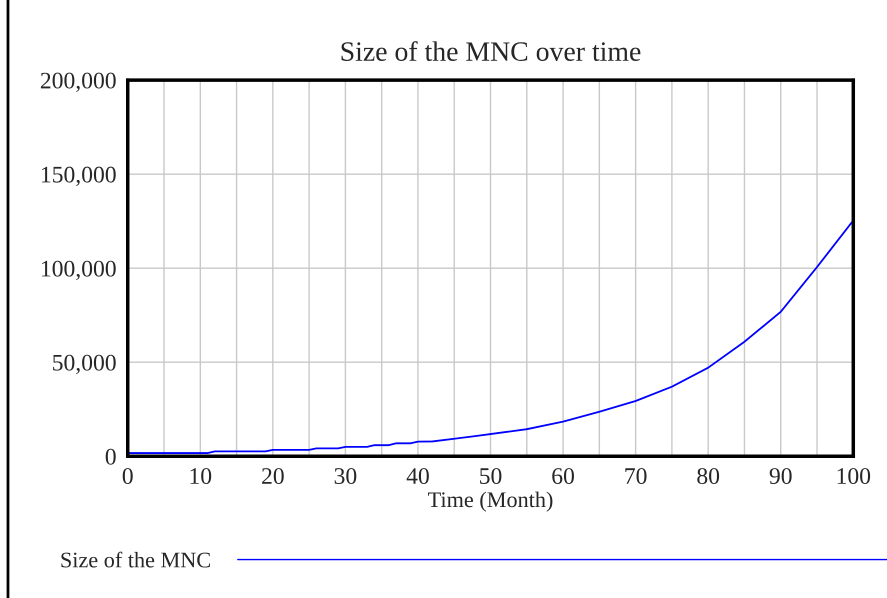  What do you see at coordinates (111, 456) in the screenshot?
I see `y-tick-label: 0` at bounding box center [111, 456].